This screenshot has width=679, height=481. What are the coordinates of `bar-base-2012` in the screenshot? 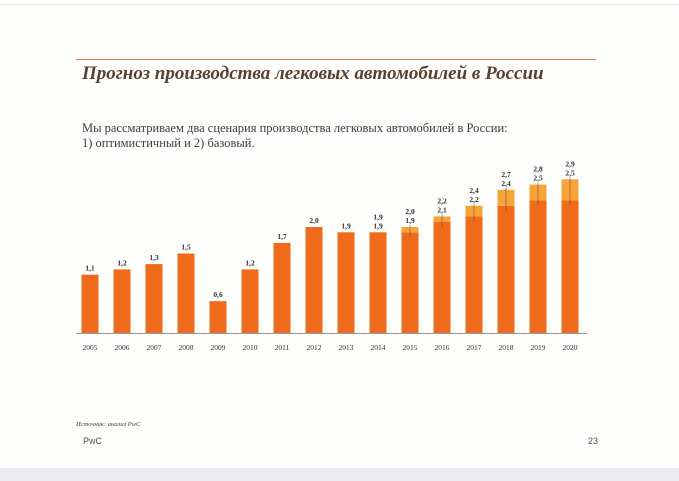 It's located at (314, 280).